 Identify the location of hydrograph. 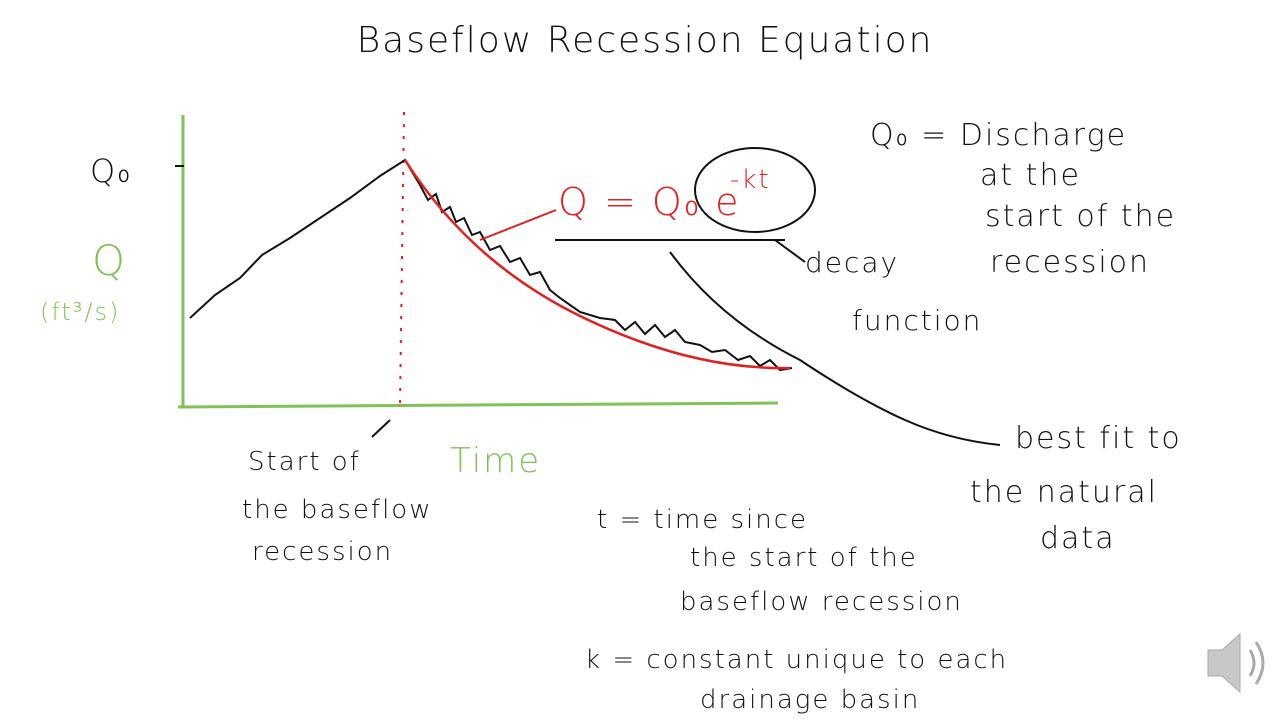
(491, 265).